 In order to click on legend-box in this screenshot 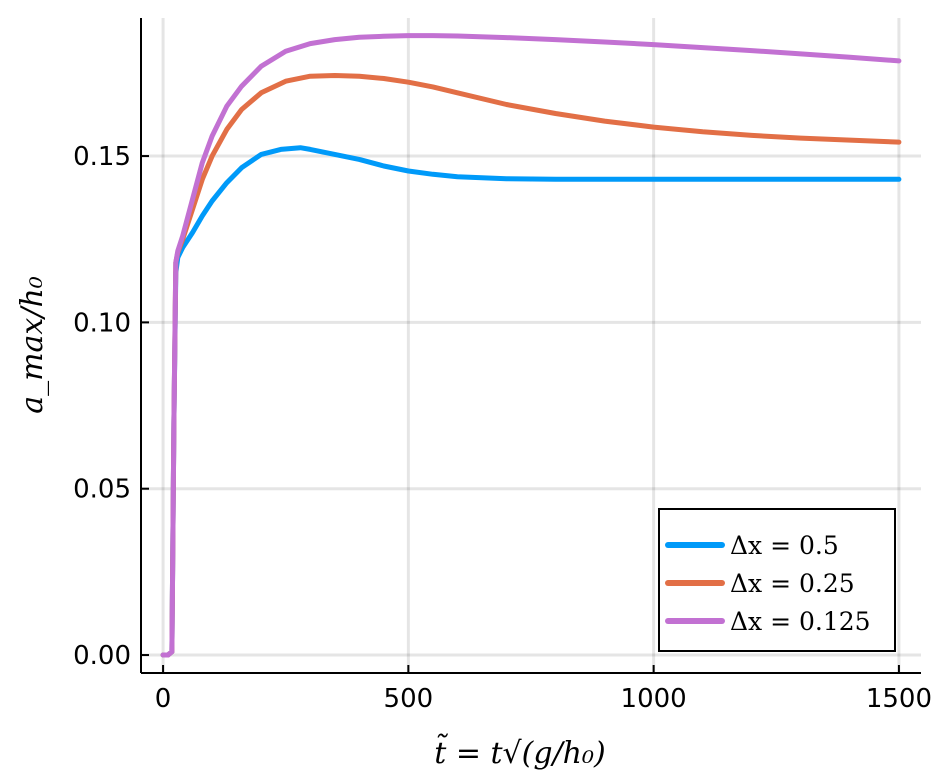, I will do `click(777, 580)`.